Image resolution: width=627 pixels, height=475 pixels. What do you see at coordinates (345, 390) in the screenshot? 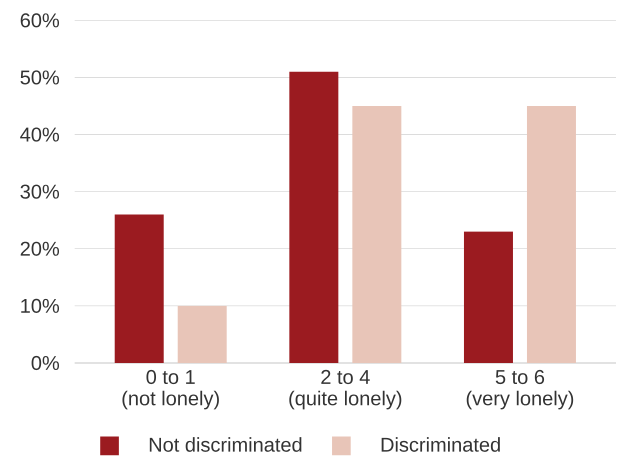
I see `x-tick-label: 2 to 4 (quite lonely)` at bounding box center [345, 390].